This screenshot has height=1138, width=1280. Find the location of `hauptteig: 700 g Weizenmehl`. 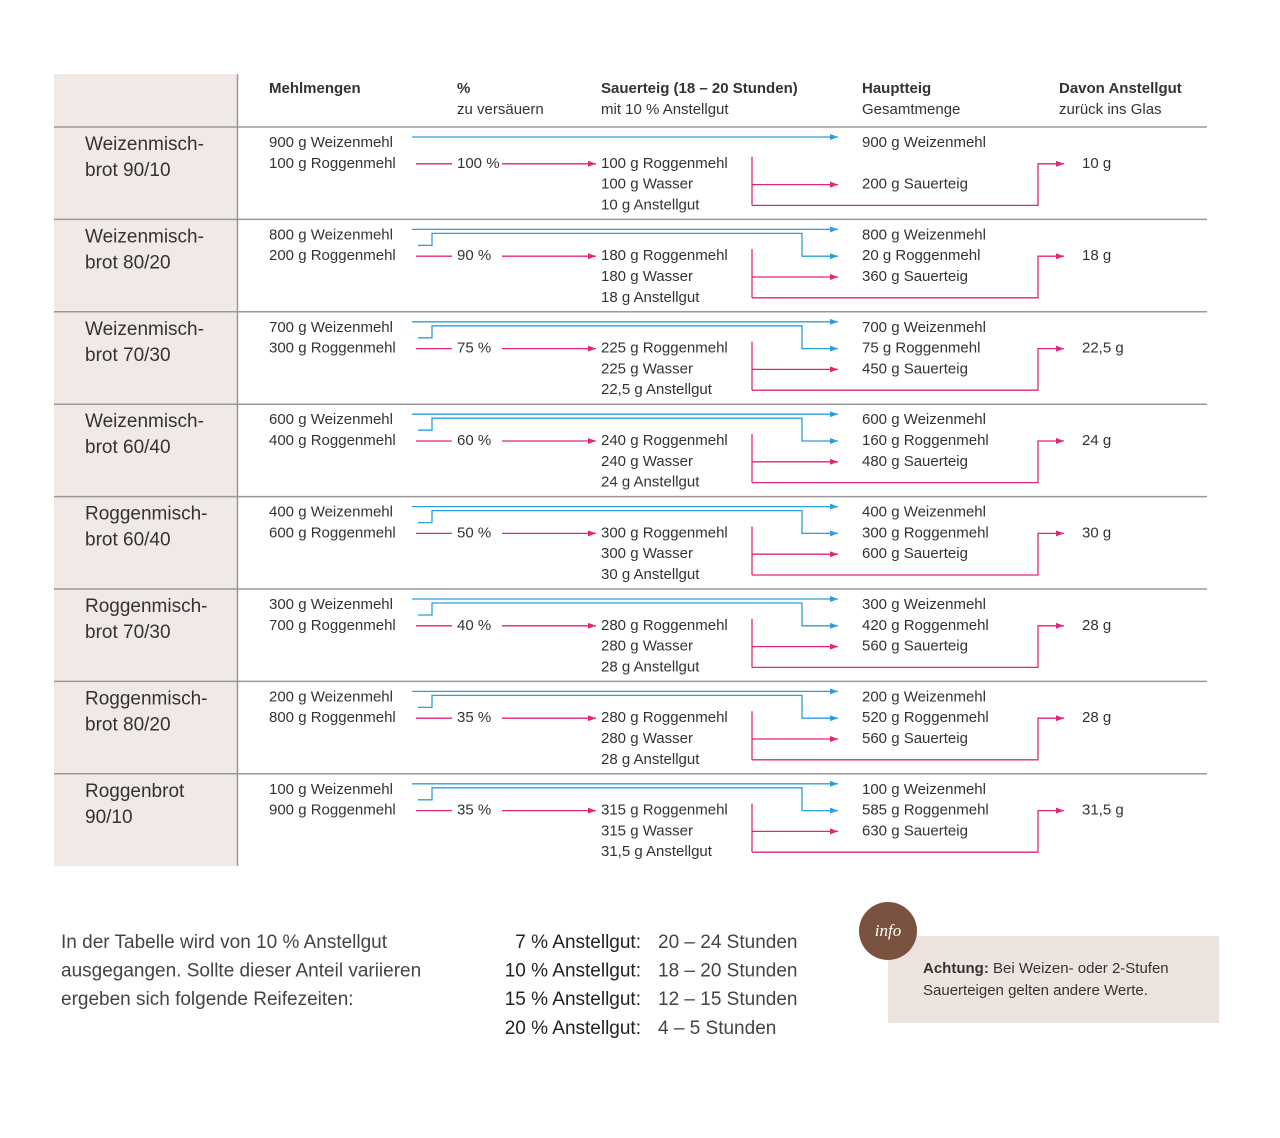

hauptteig: 700 g Weizenmehl is located at coordinates (924, 327).